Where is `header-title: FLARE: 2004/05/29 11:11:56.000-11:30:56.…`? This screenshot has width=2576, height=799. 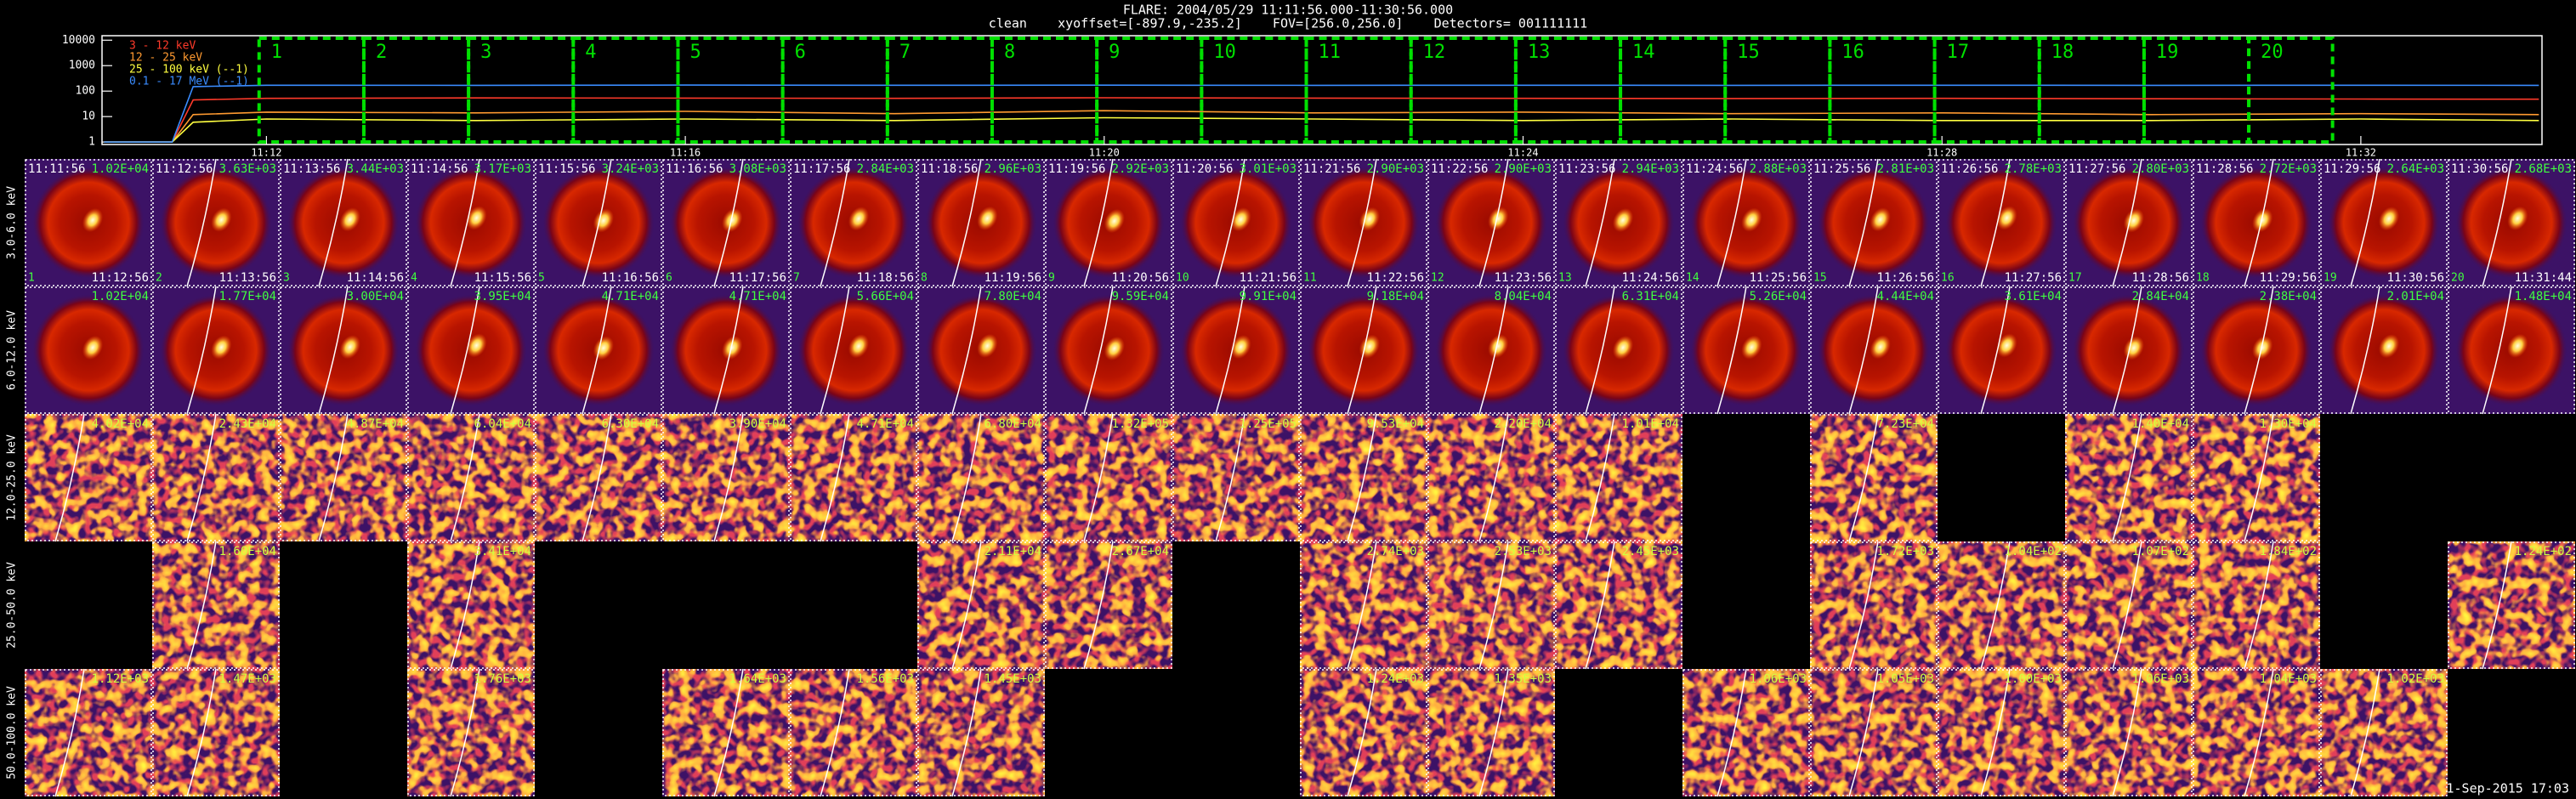 header-title: FLARE: 2004/05/29 11:11:56.000-11:30:56.… is located at coordinates (1288, 10).